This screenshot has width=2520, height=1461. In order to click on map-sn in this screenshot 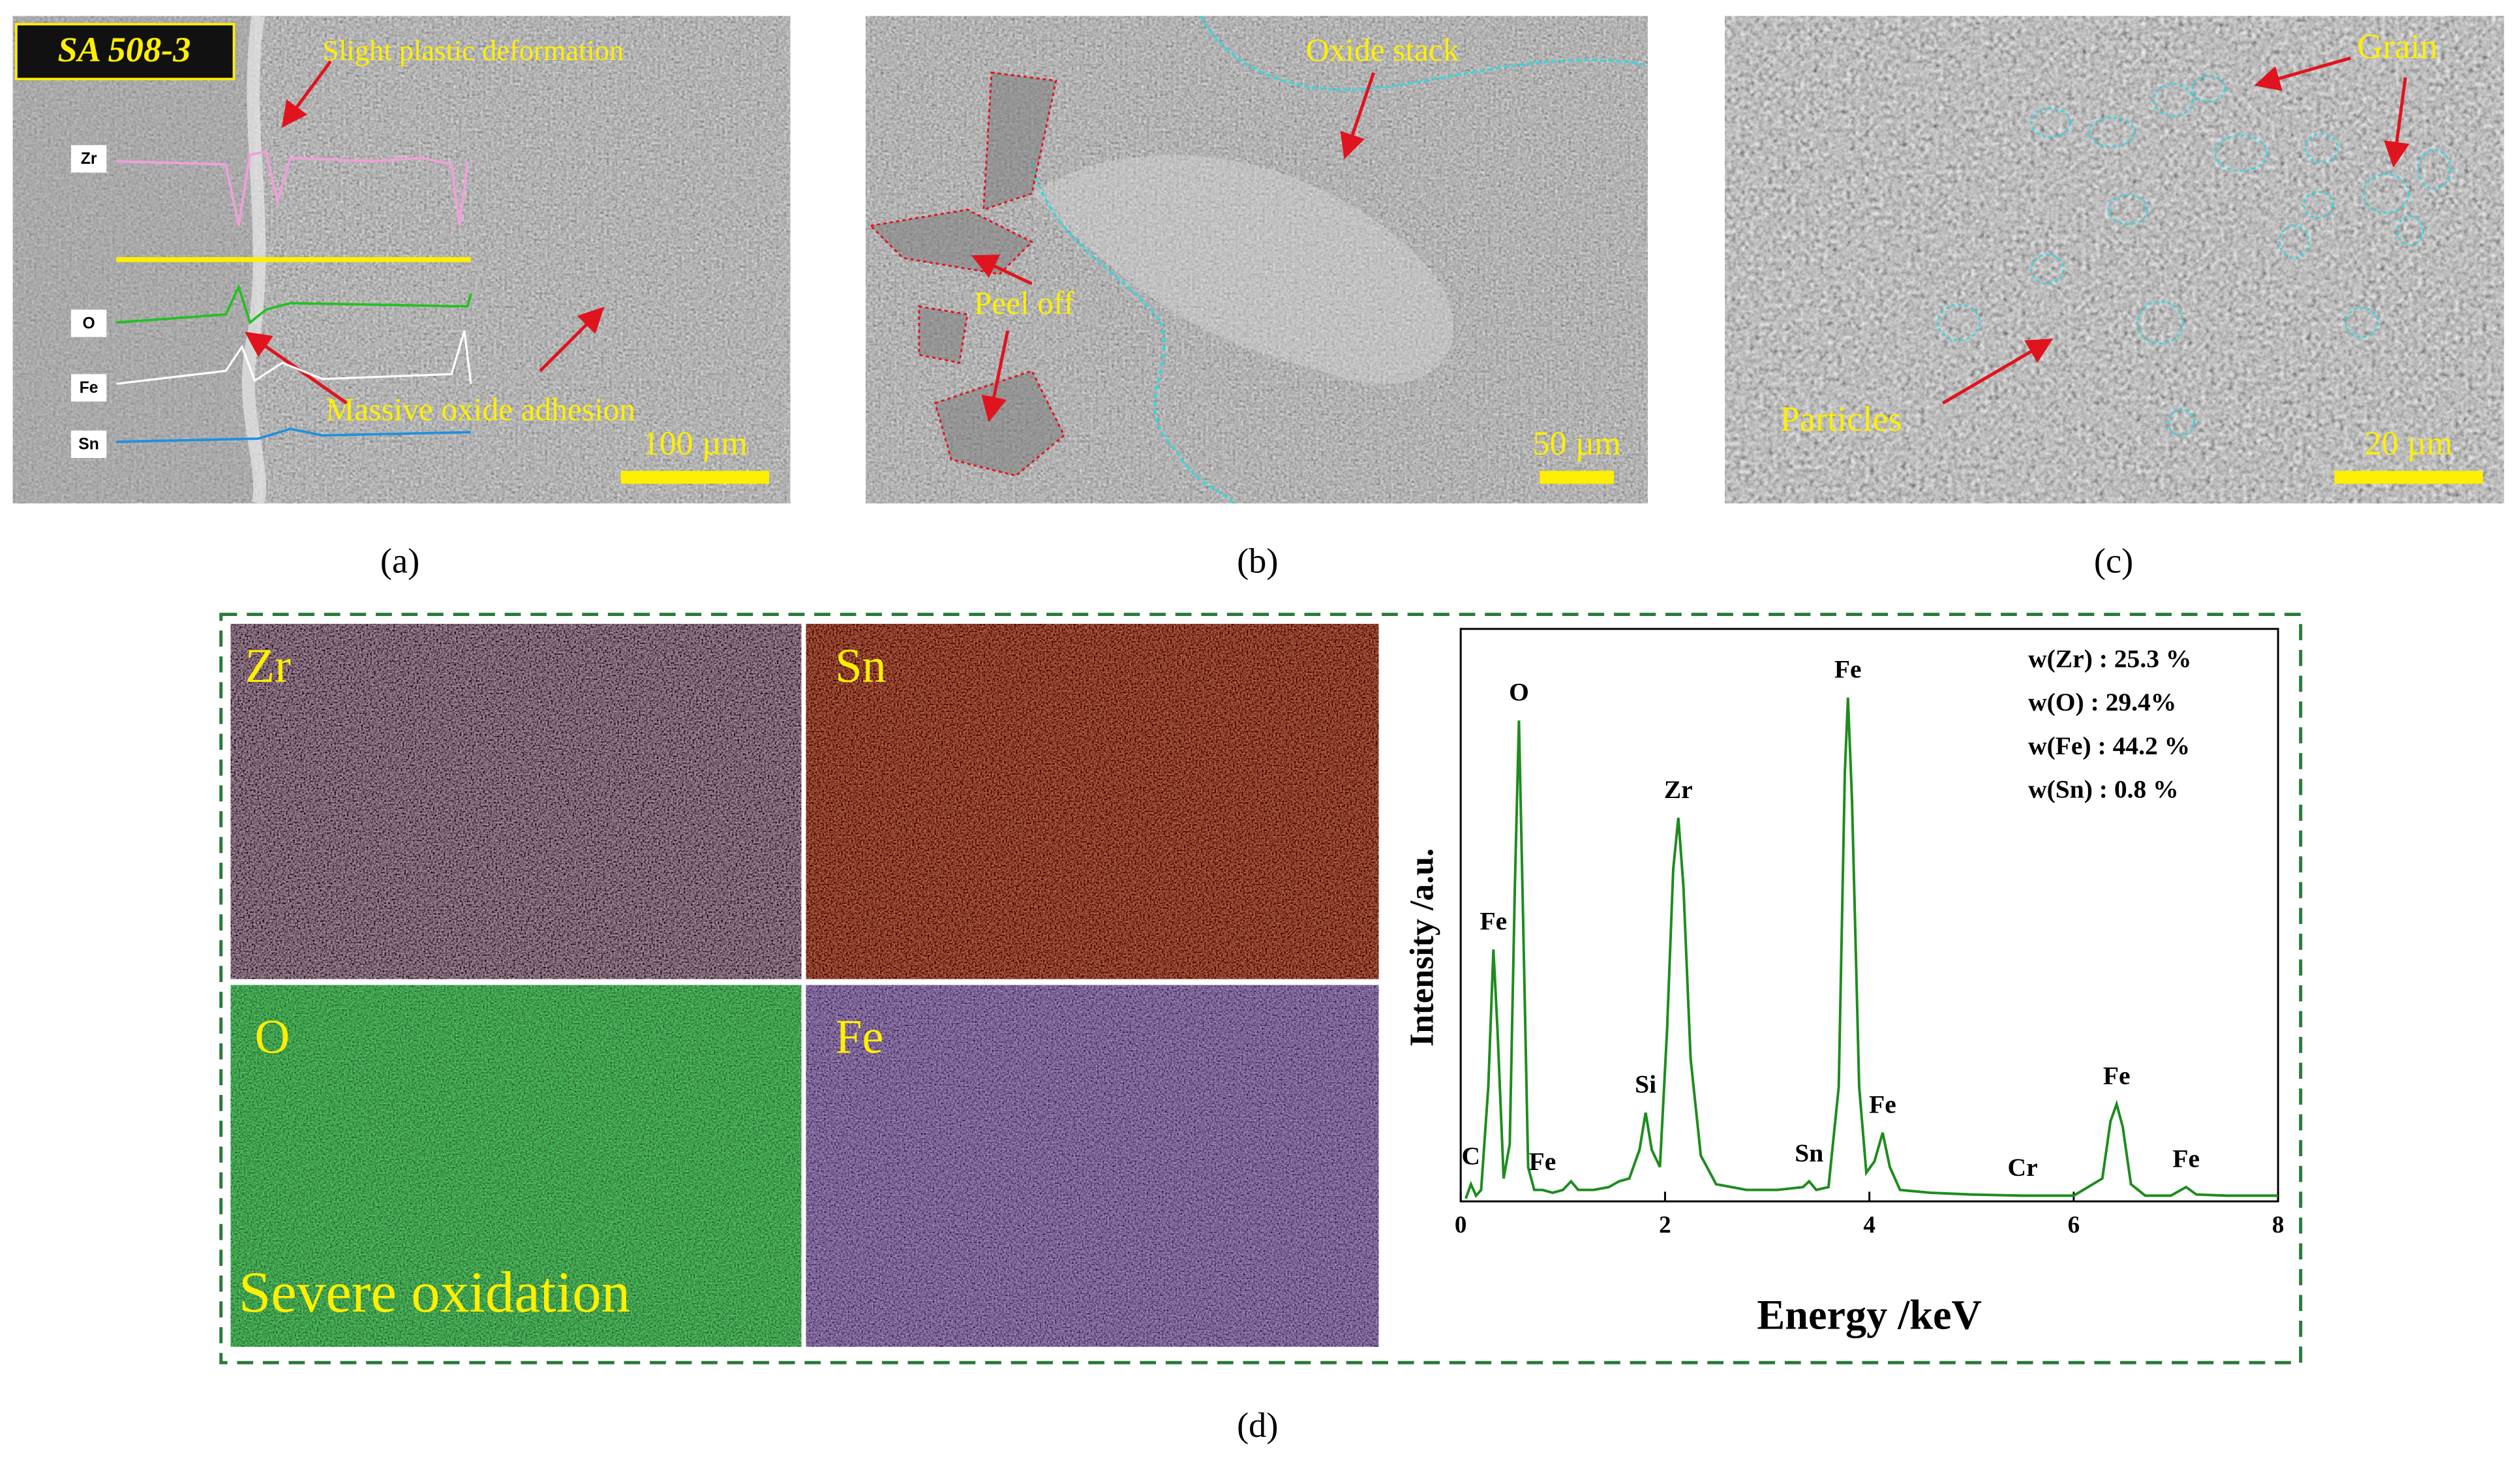, I will do `click(1092, 801)`.